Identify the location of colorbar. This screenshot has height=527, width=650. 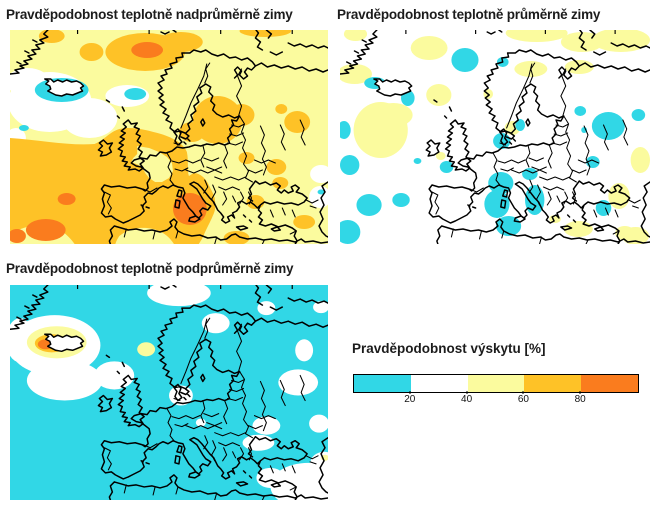
(496, 383).